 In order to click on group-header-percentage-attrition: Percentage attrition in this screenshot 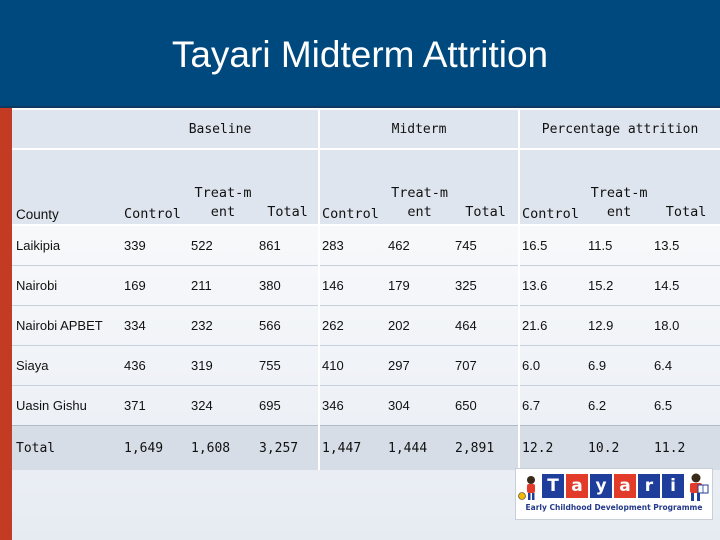, I will do `click(619, 130)`.